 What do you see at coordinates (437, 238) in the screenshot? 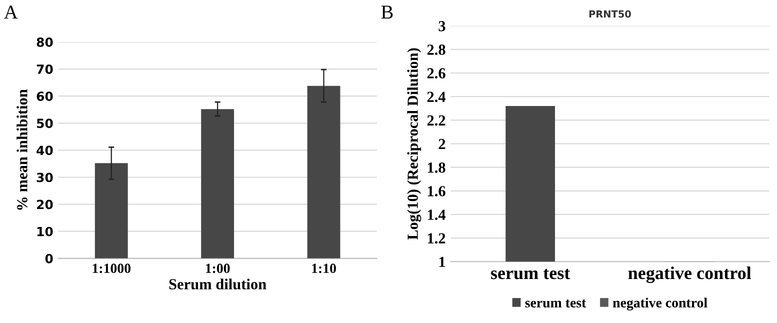
I see `y-tick-label: 1.2` at bounding box center [437, 238].